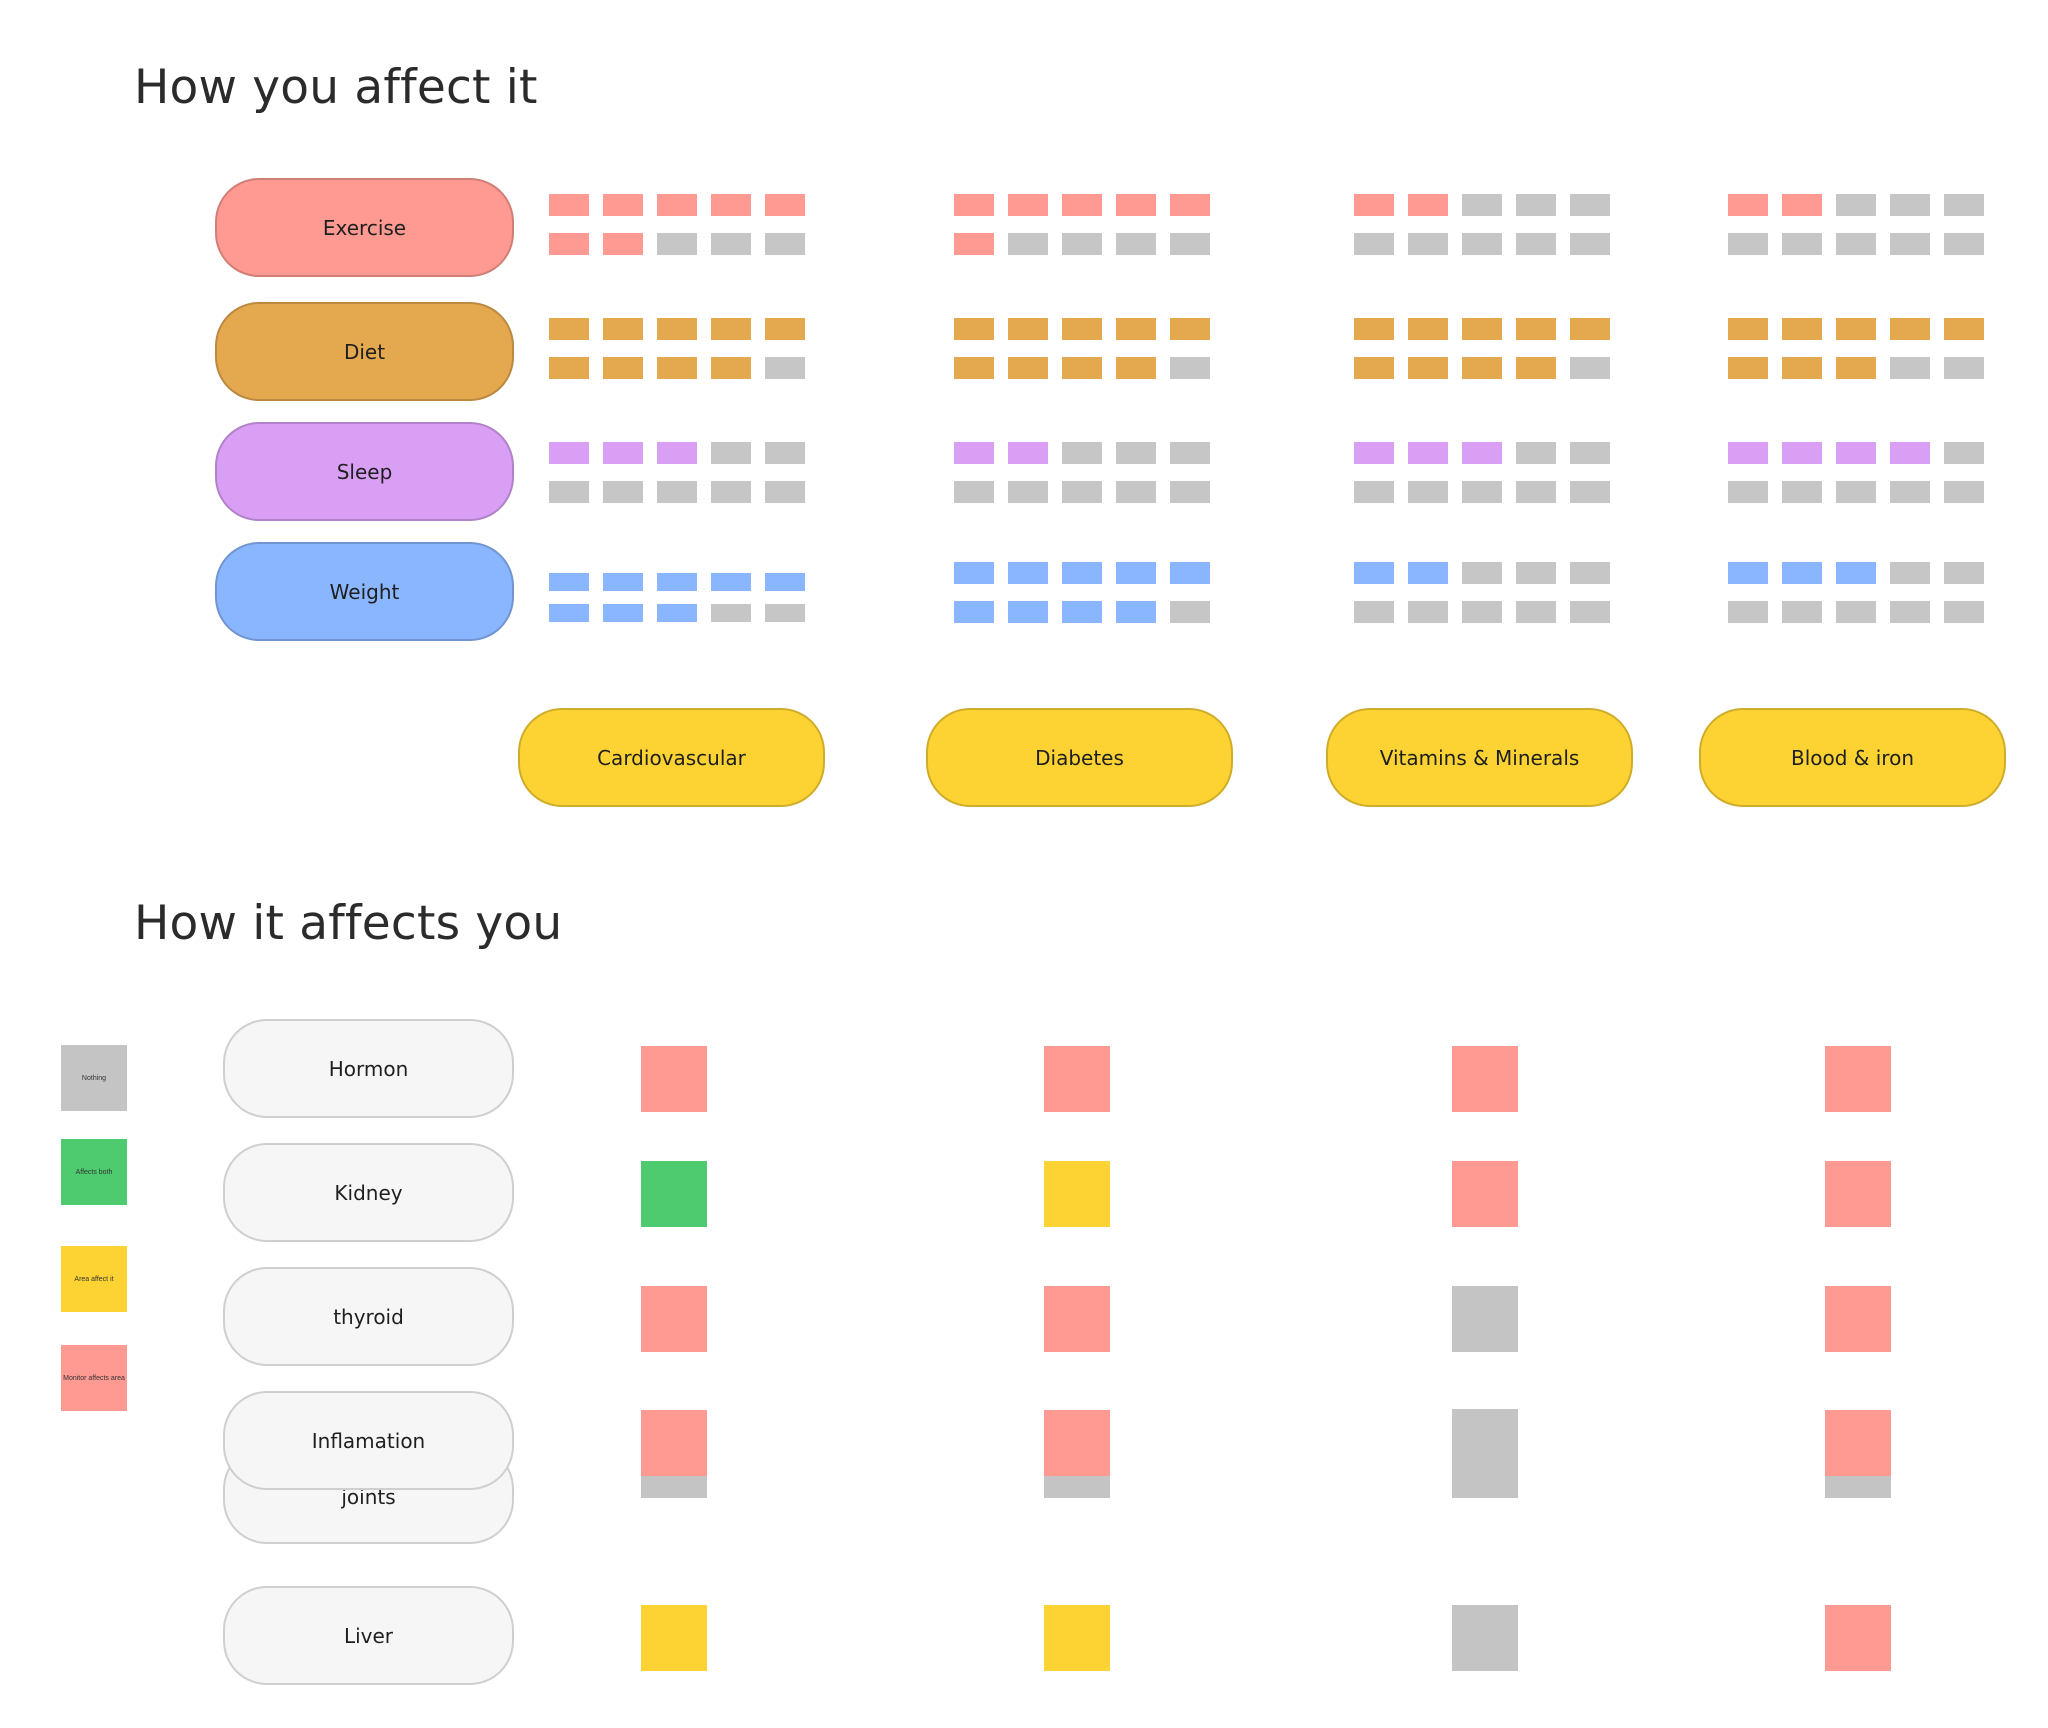  Describe the element at coordinates (674, 1638) in the screenshot. I see `impact-cell-liver-cardiovascular` at that location.